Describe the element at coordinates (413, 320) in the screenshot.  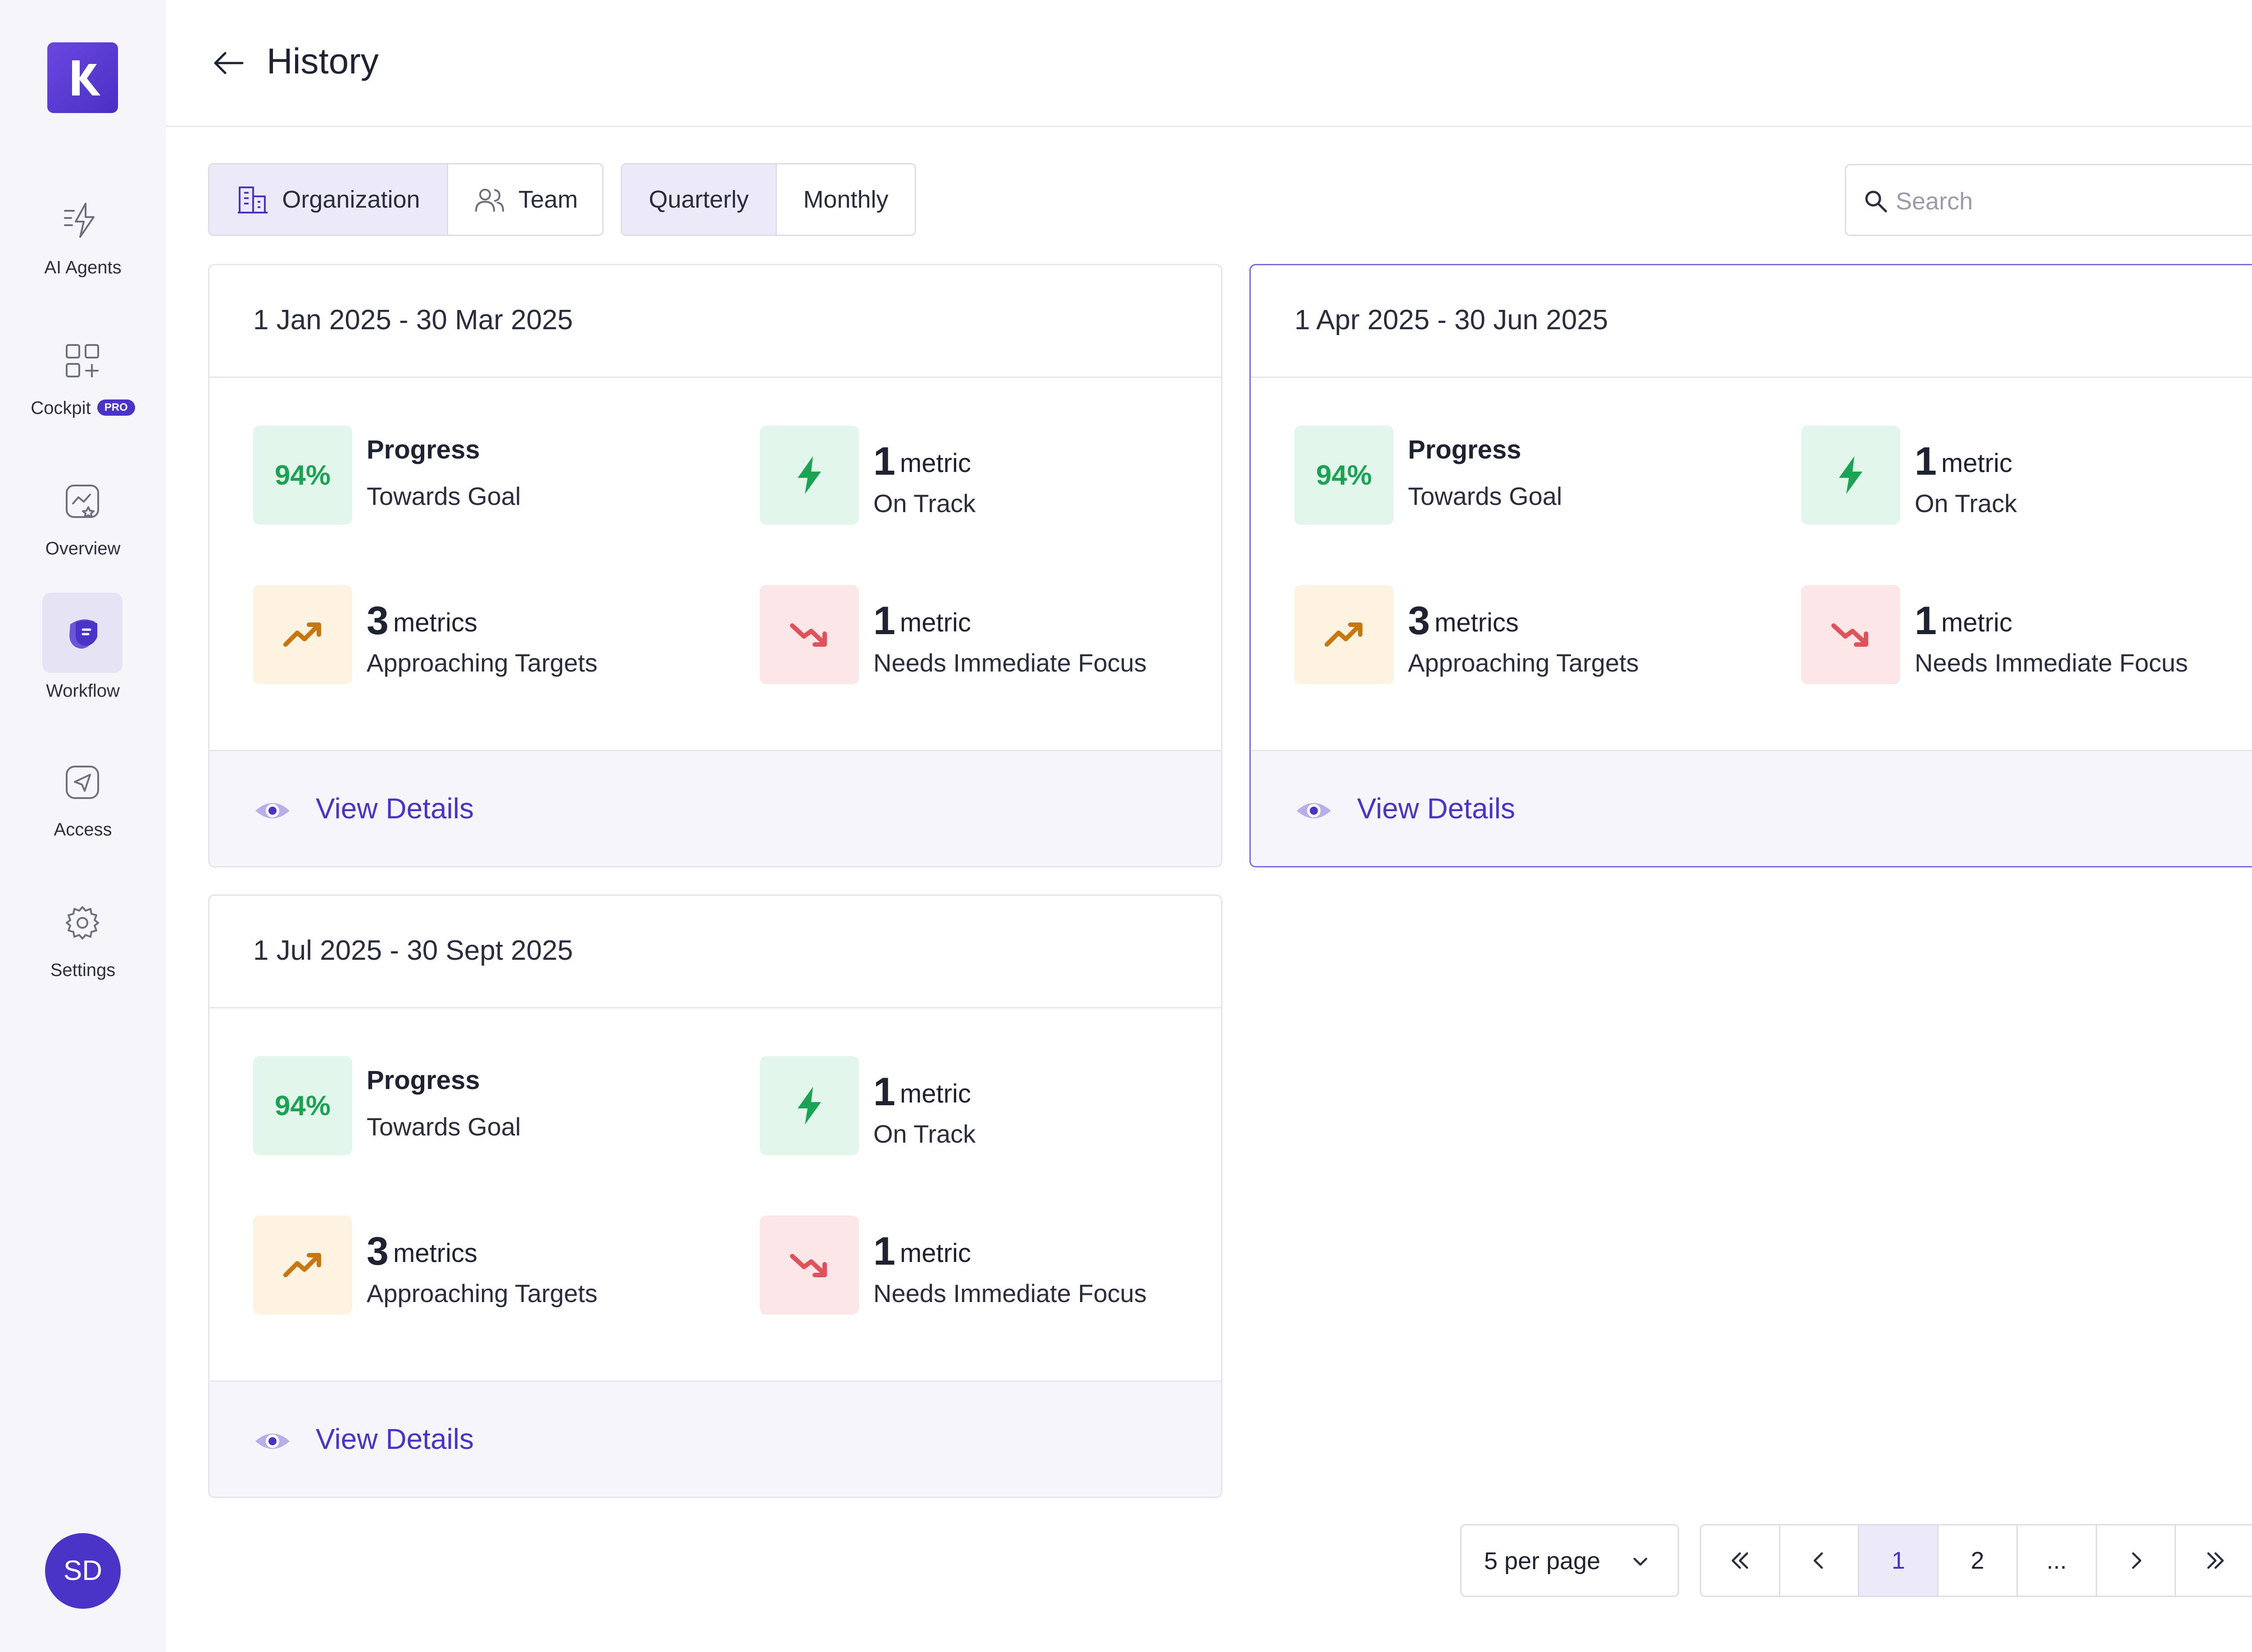
I see `card-title: 1 Jan 2025 - 30 Mar 2025` at that location.